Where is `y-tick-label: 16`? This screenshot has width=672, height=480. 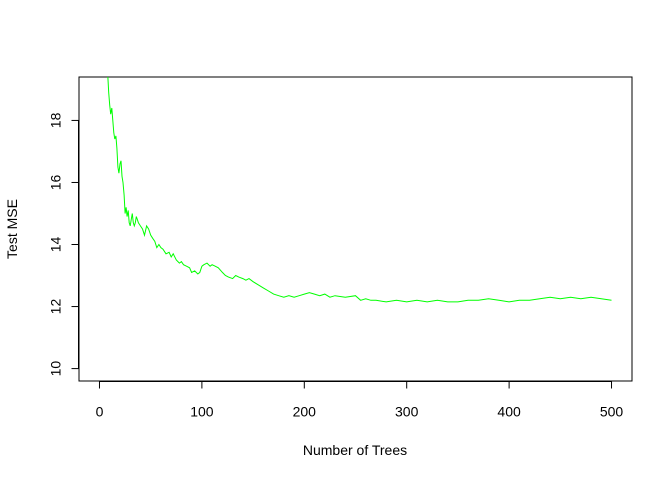 y-tick-label: 16 is located at coordinates (56, 182).